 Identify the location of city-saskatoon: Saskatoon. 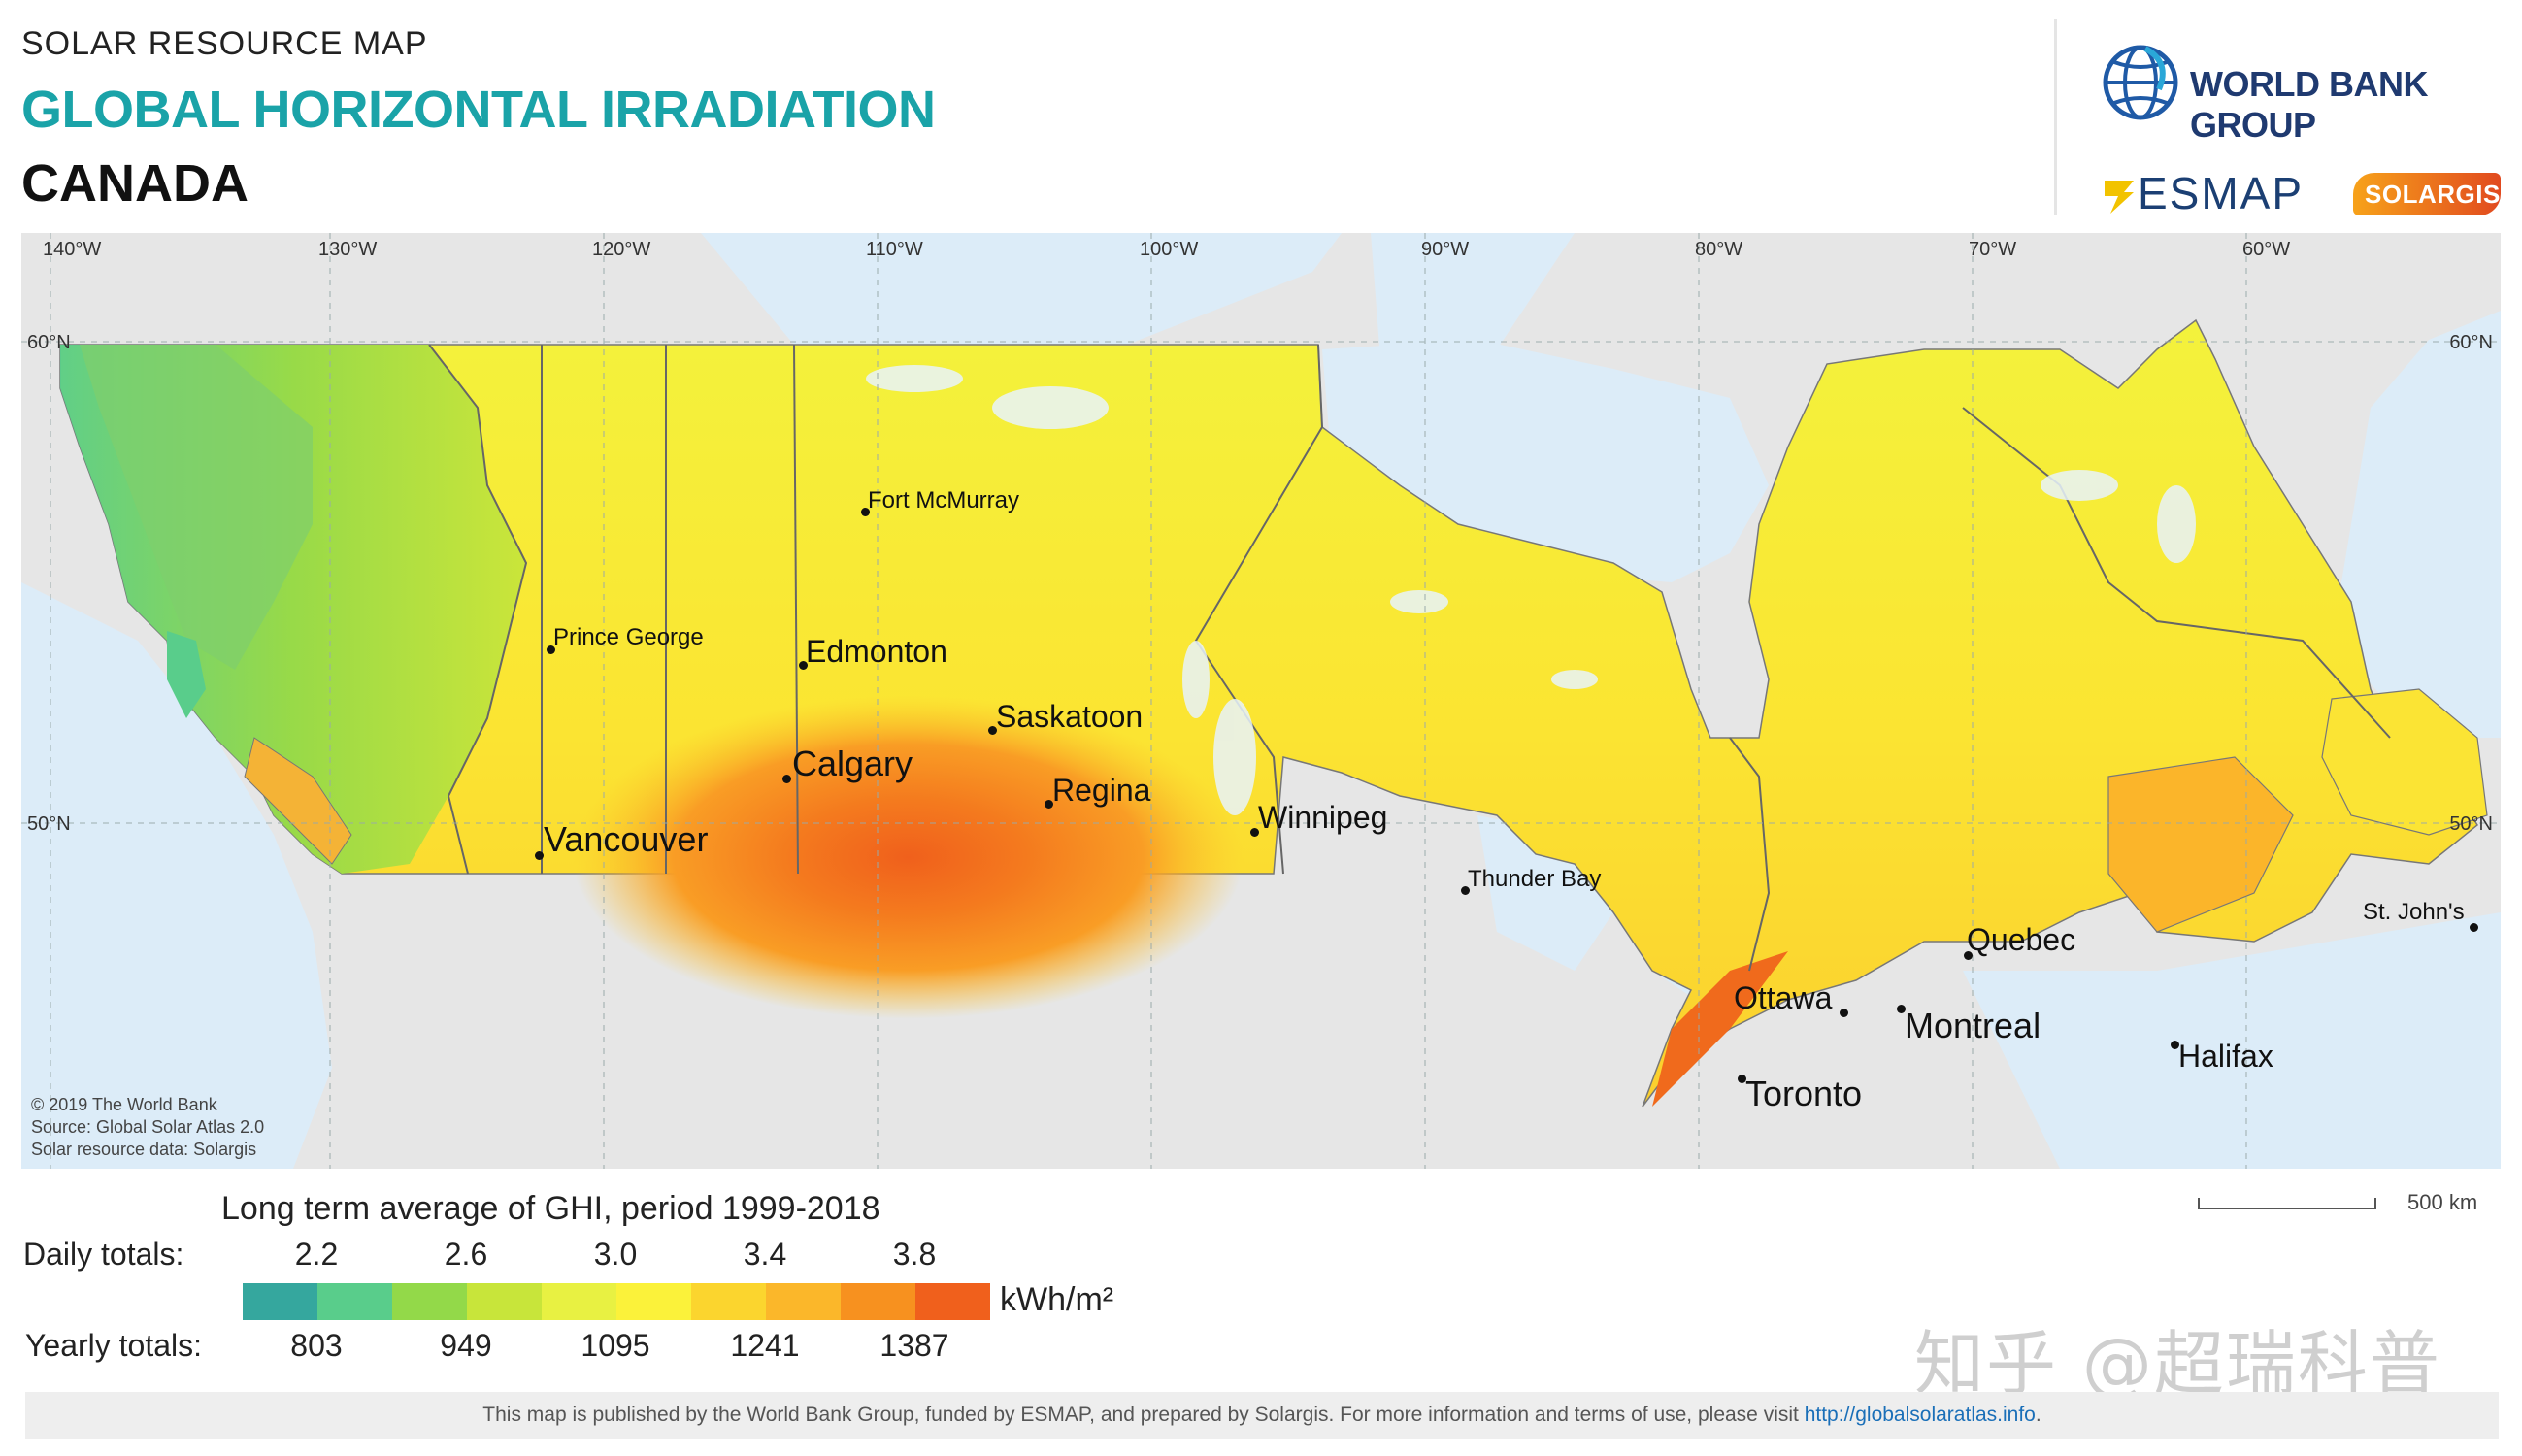
(1070, 716).